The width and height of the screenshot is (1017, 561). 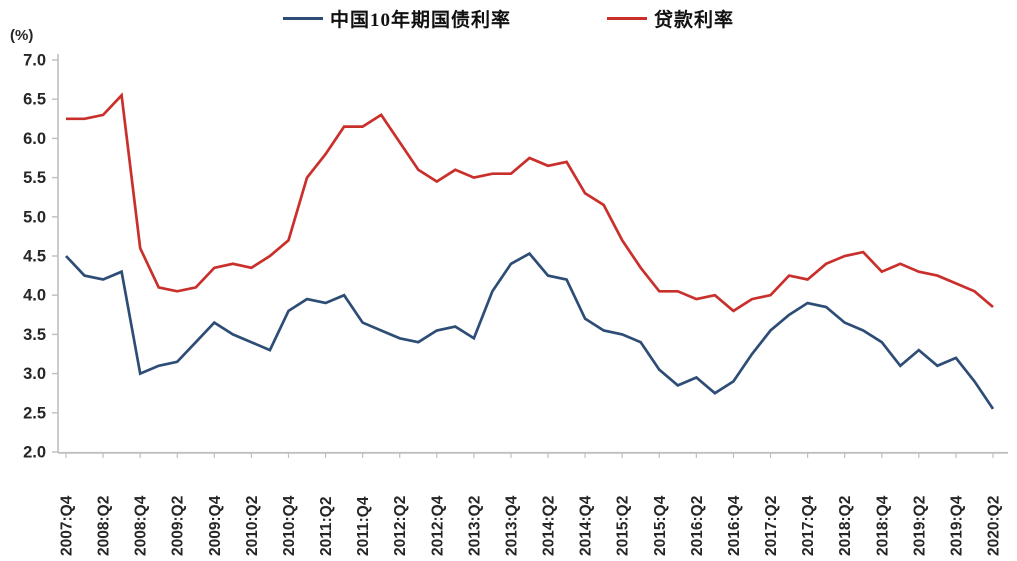 What do you see at coordinates (326, 526) in the screenshot?
I see `x-tick-label: 2011:Q2` at bounding box center [326, 526].